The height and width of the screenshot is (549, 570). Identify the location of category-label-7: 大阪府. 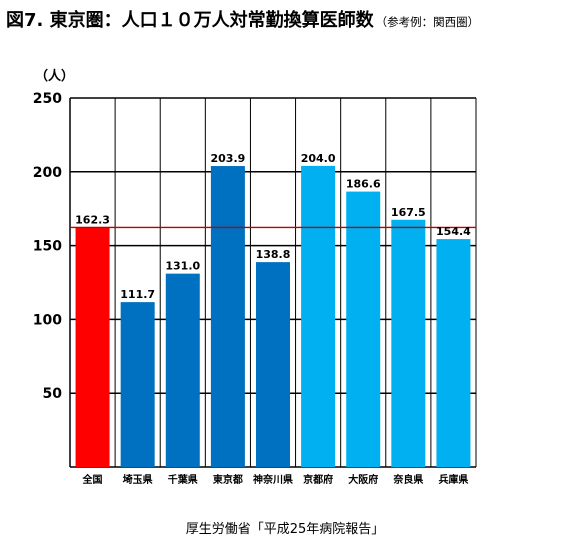
(363, 479).